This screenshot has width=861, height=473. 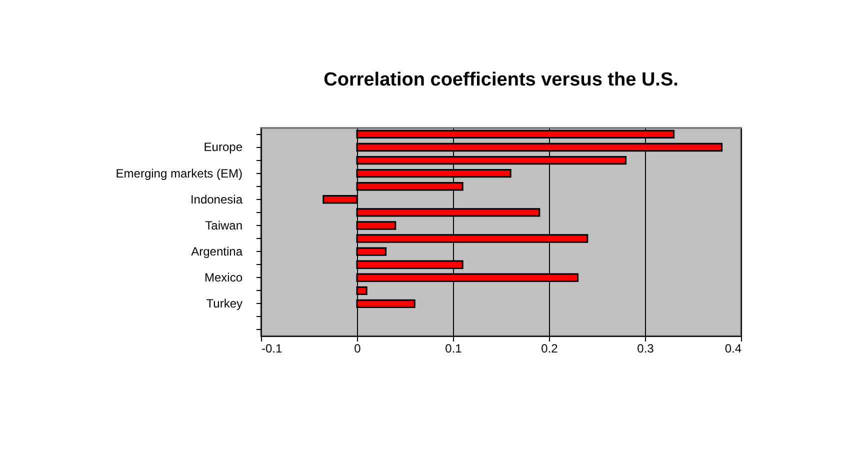 I want to click on x-tick-label: -0.1, so click(x=272, y=349).